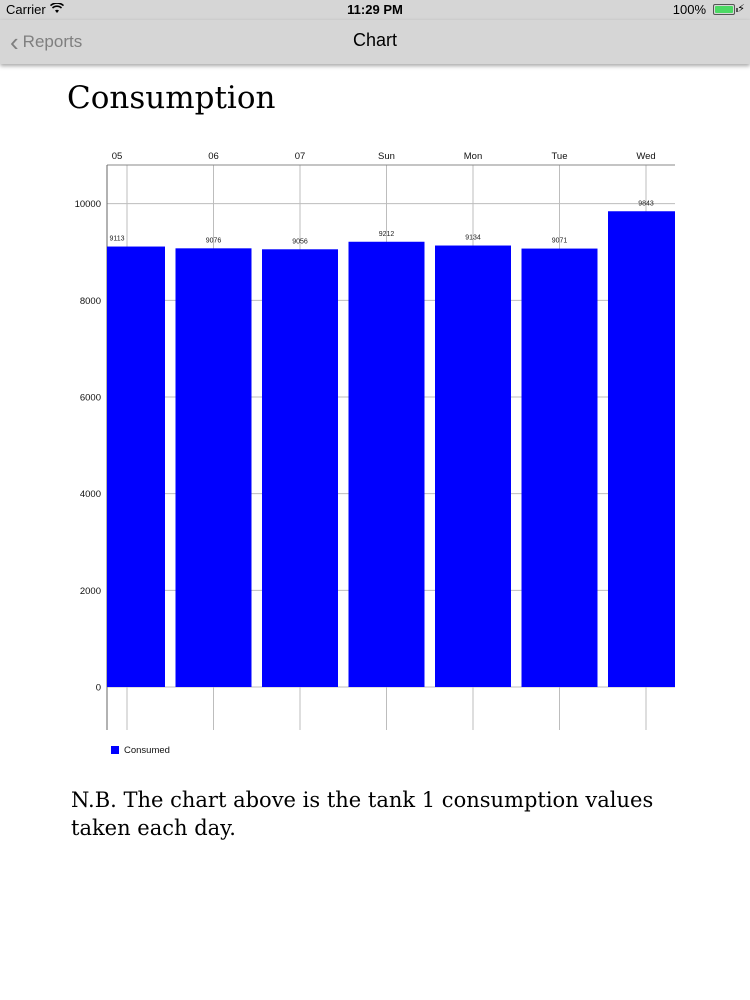 The width and height of the screenshot is (750, 1000). What do you see at coordinates (90, 398) in the screenshot?
I see `y-tick-label: 6000` at bounding box center [90, 398].